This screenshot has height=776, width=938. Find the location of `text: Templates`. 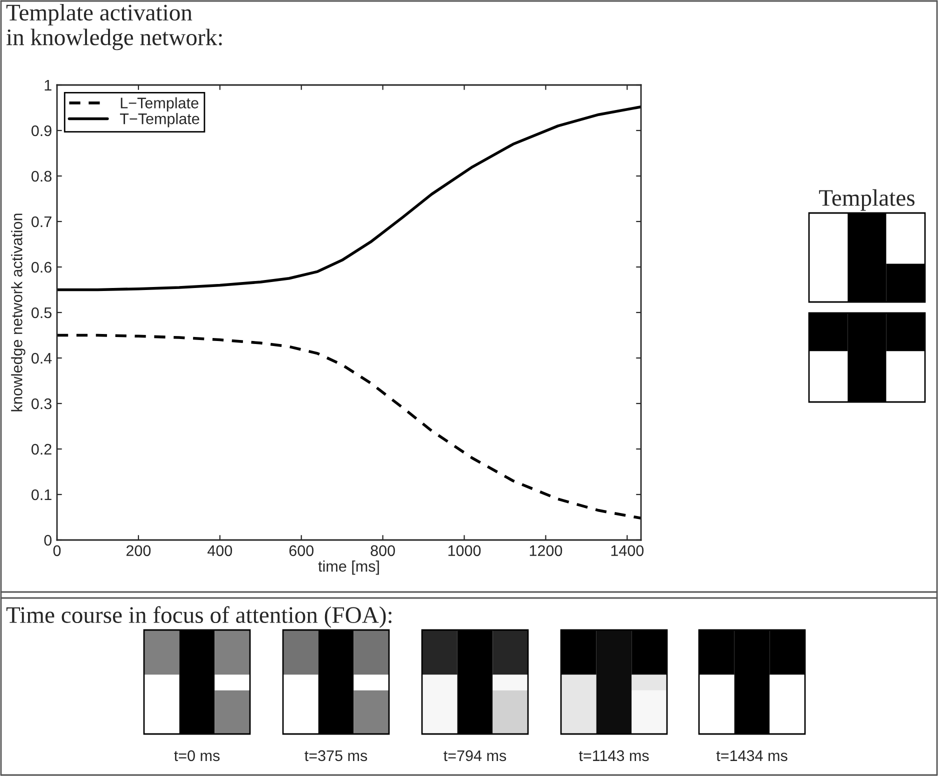

text: Templates is located at coordinates (866, 200).